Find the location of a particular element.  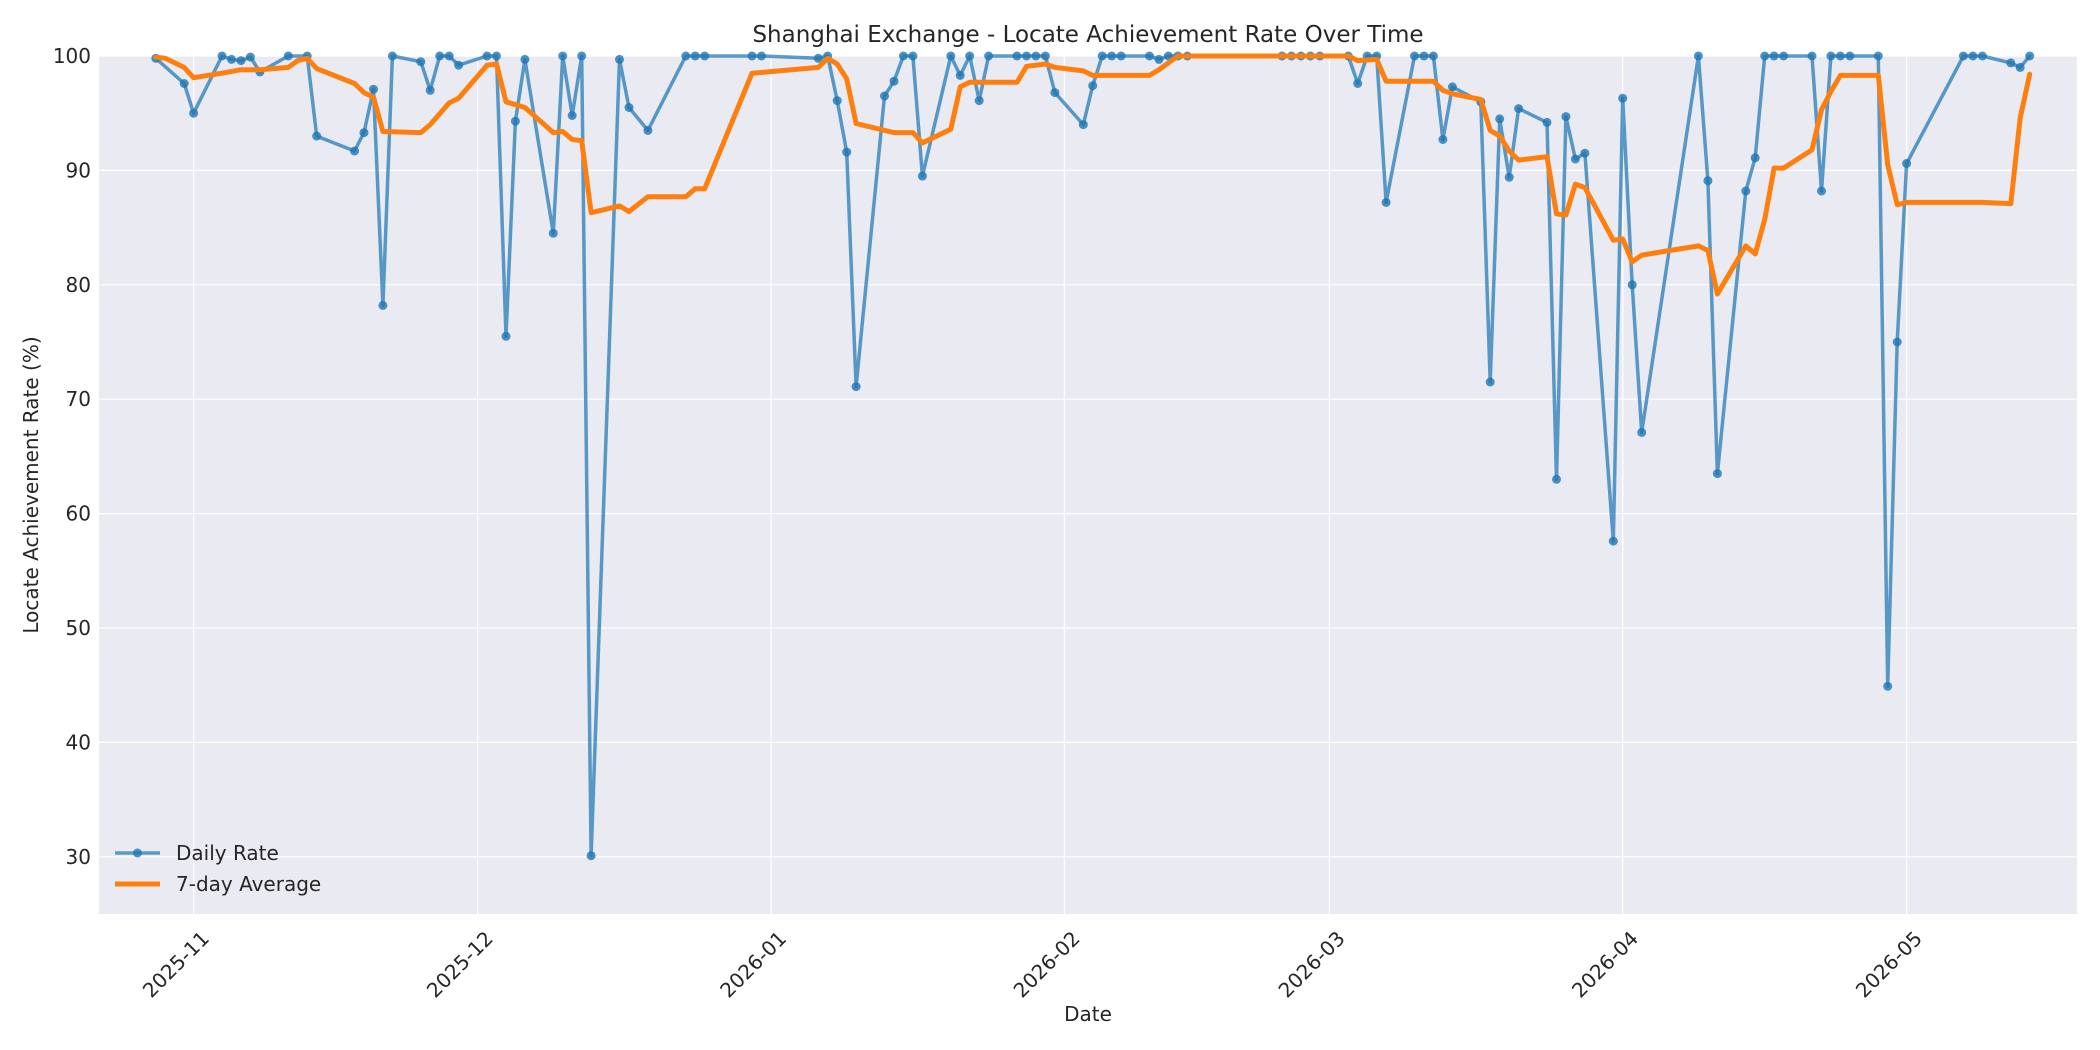

legend-label-average: 7-day Average is located at coordinates (248, 884).